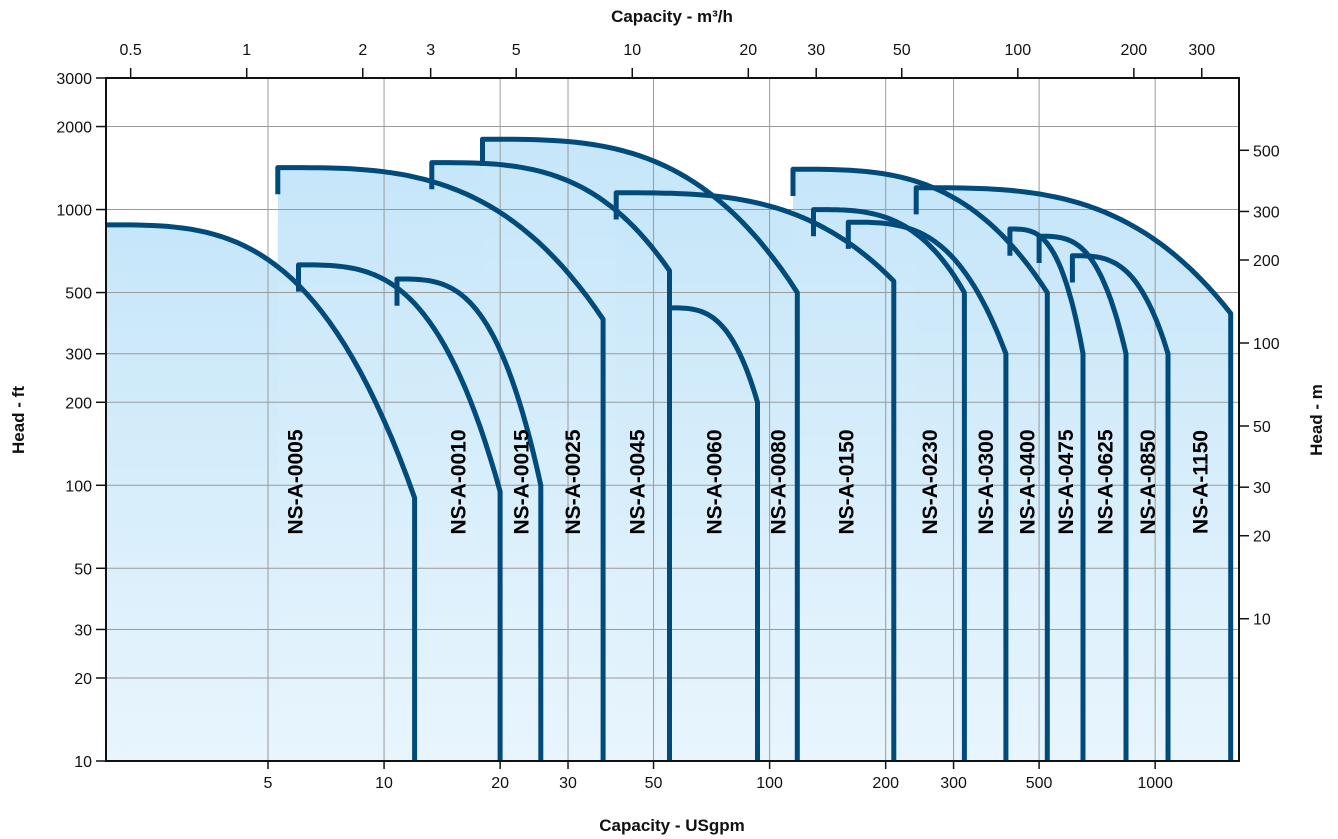  Describe the element at coordinates (83, 762) in the screenshot. I see `y-tick-label-10: 10` at that location.